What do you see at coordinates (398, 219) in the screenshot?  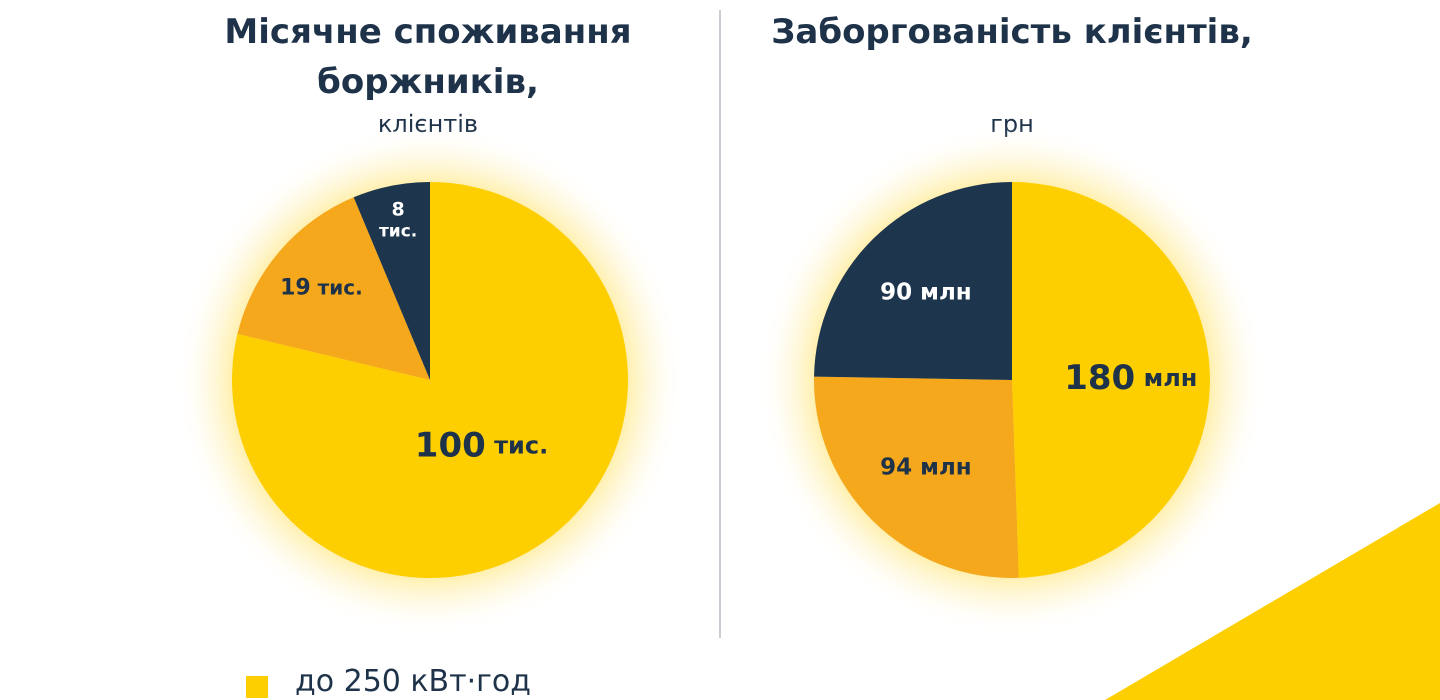 I see `slice-label-8: 8 тис.` at bounding box center [398, 219].